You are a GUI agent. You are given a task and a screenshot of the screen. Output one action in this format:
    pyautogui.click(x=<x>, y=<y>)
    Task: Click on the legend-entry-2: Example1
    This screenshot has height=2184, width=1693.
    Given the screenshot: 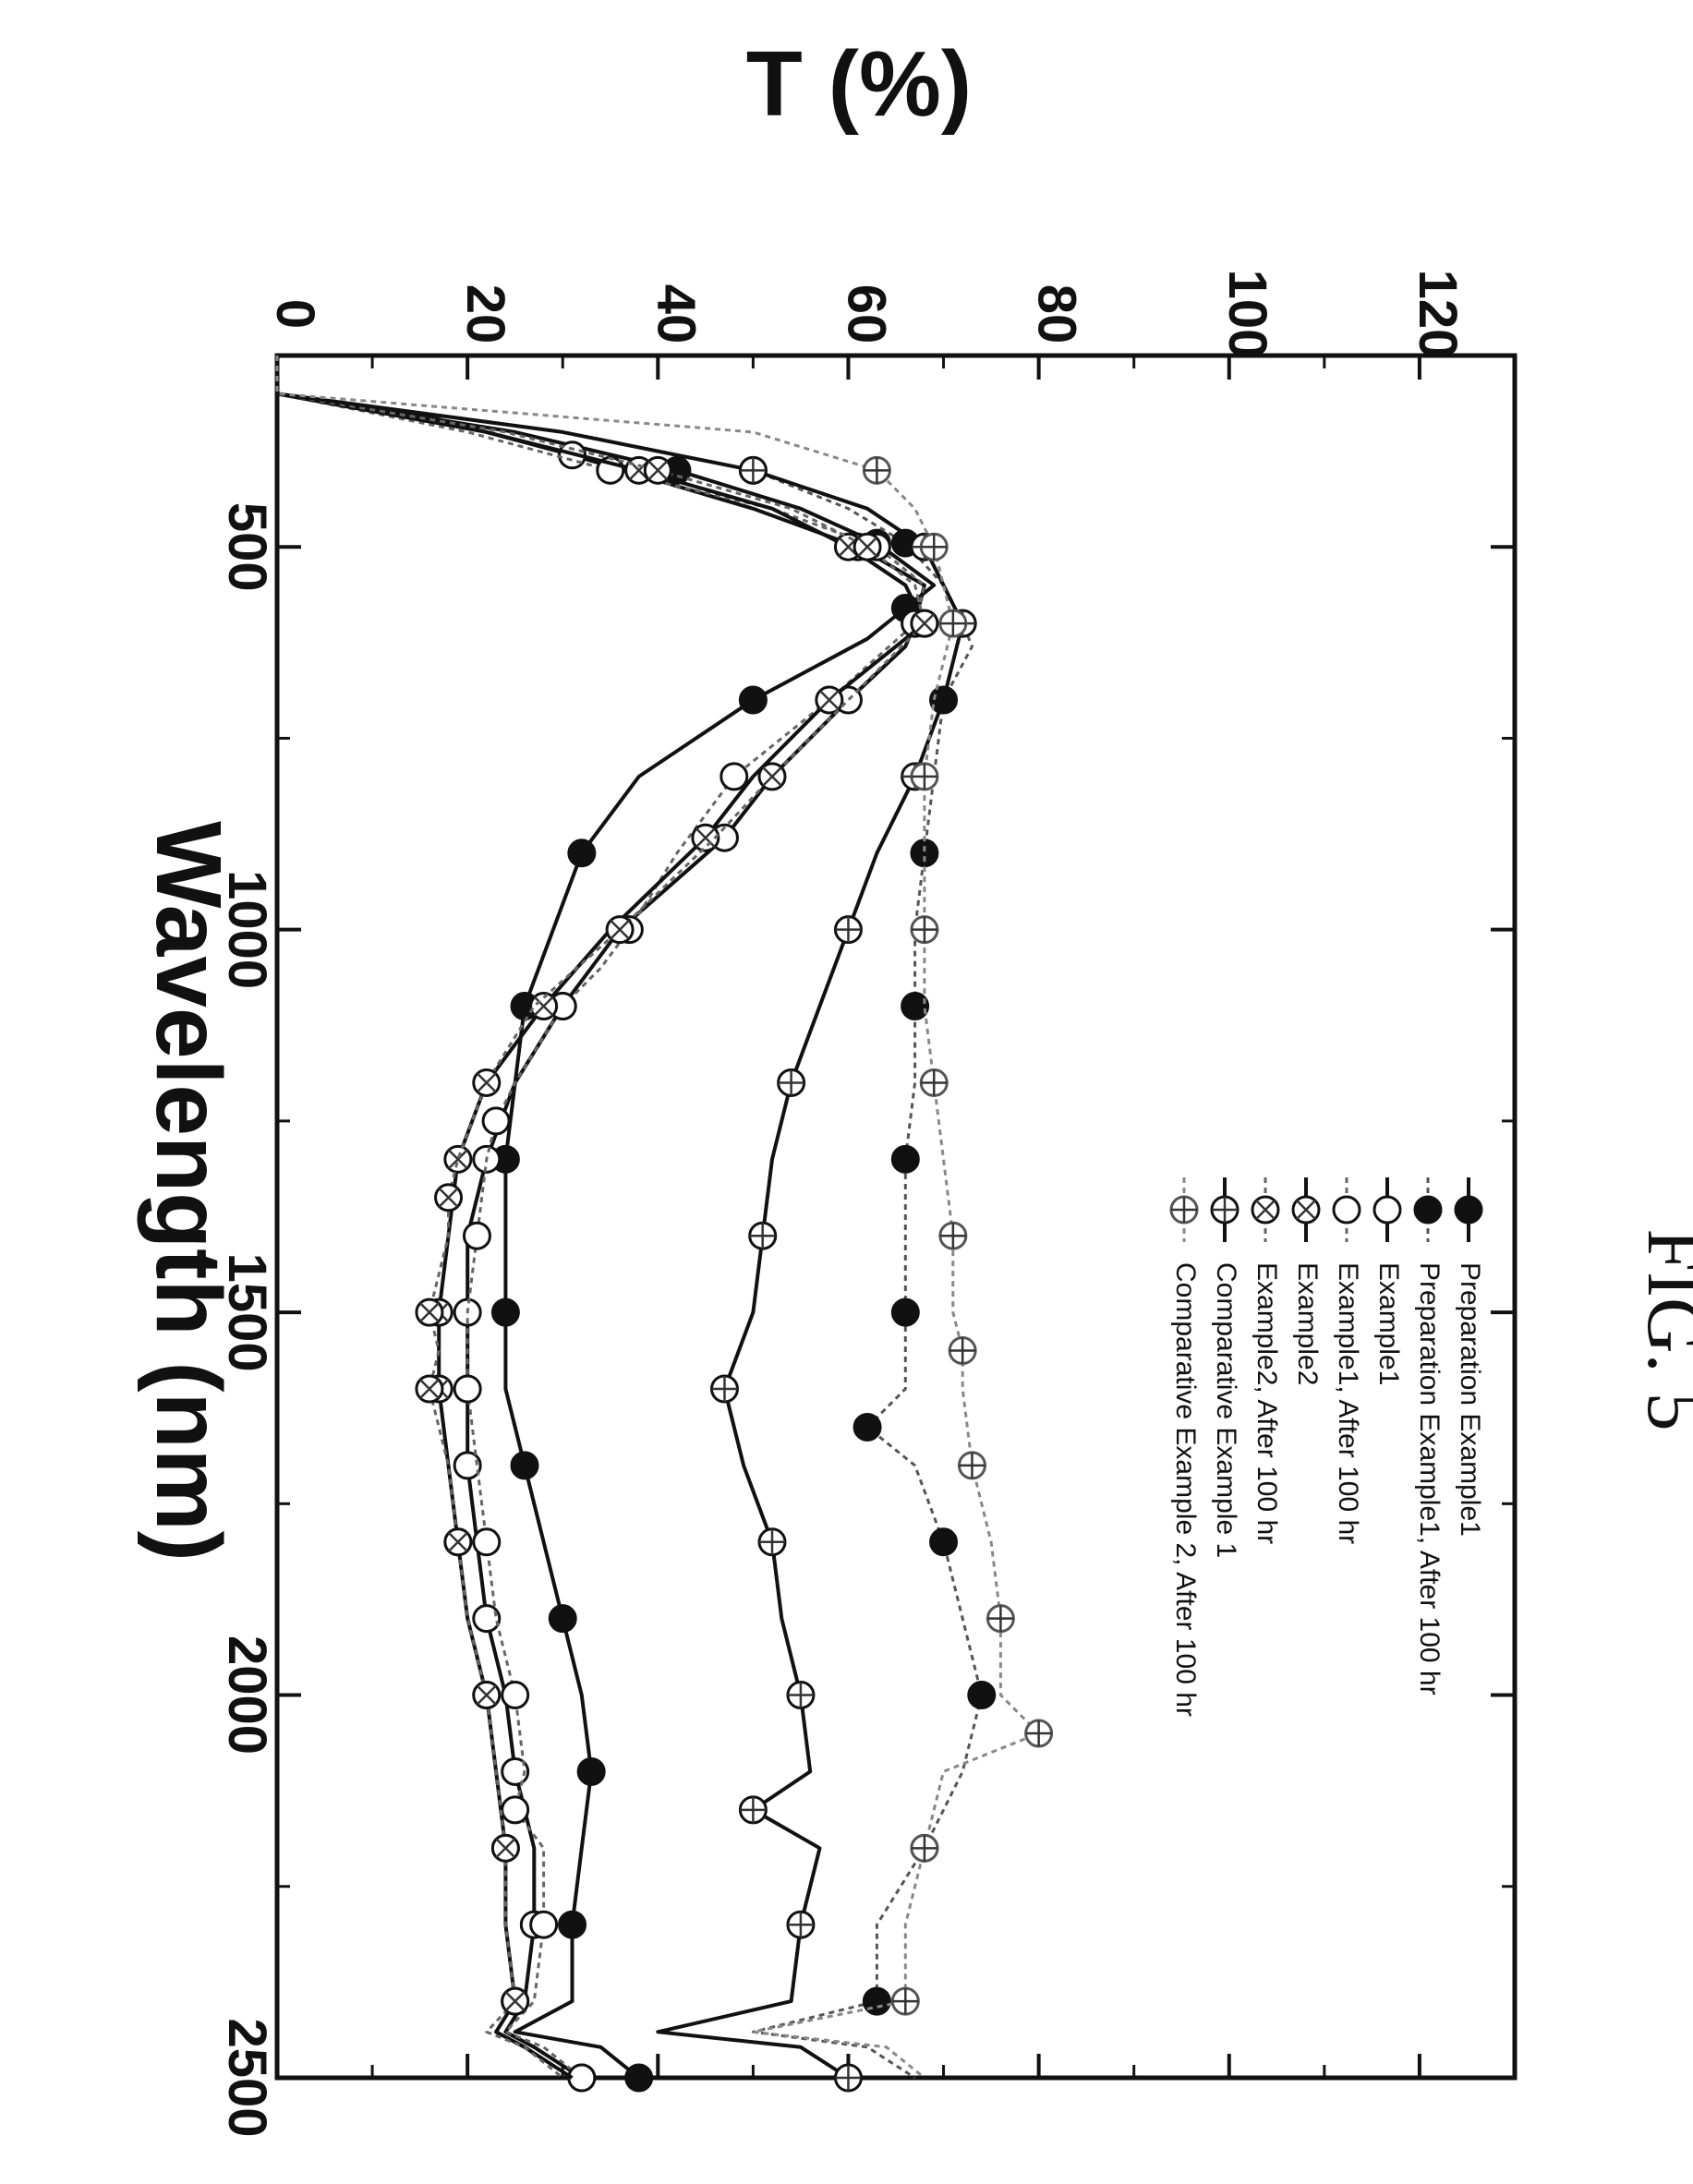 What is the action you would take?
    pyautogui.click(x=1388, y=1281)
    